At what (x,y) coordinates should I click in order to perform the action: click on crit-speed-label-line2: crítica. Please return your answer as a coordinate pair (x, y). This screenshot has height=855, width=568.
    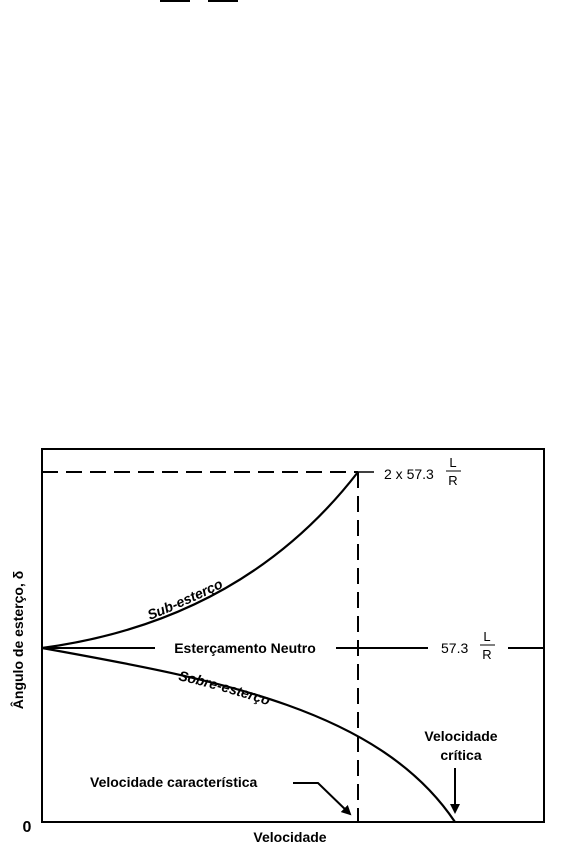
    Looking at the image, I should click on (460, 755).